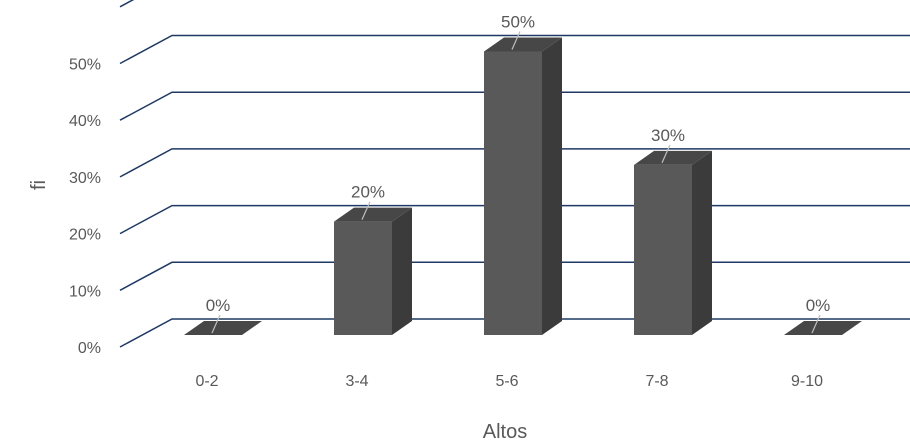  What do you see at coordinates (85, 178) in the screenshot?
I see `y-tick-label: 30%` at bounding box center [85, 178].